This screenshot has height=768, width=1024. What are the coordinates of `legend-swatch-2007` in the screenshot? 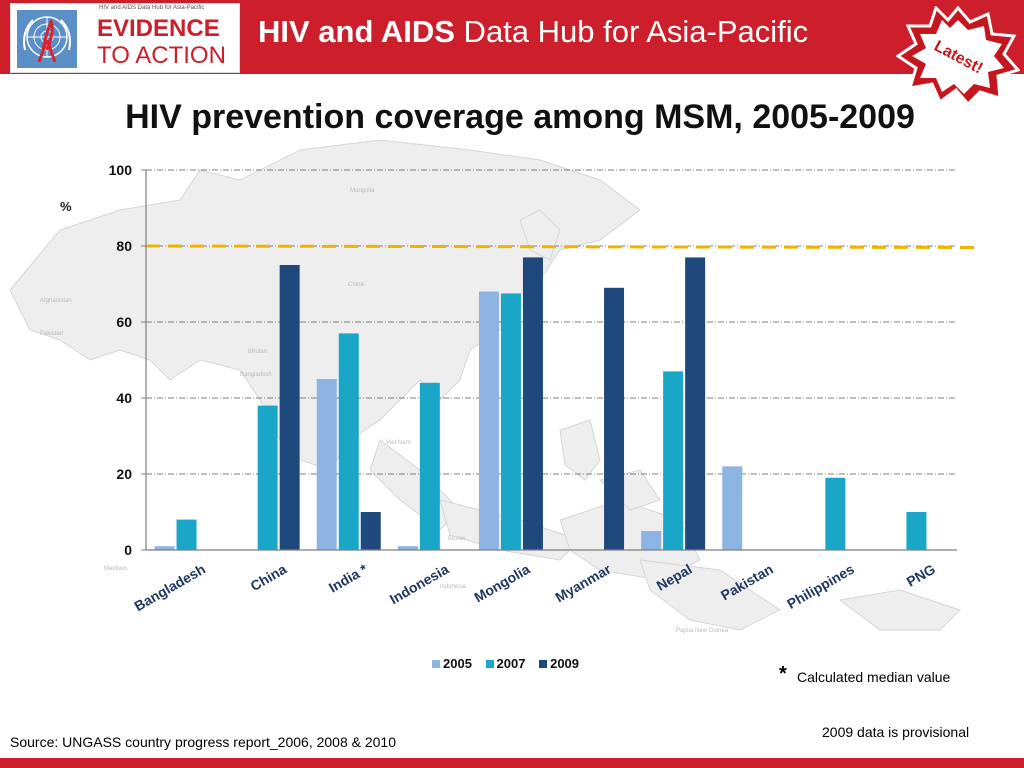 It's located at (489, 664).